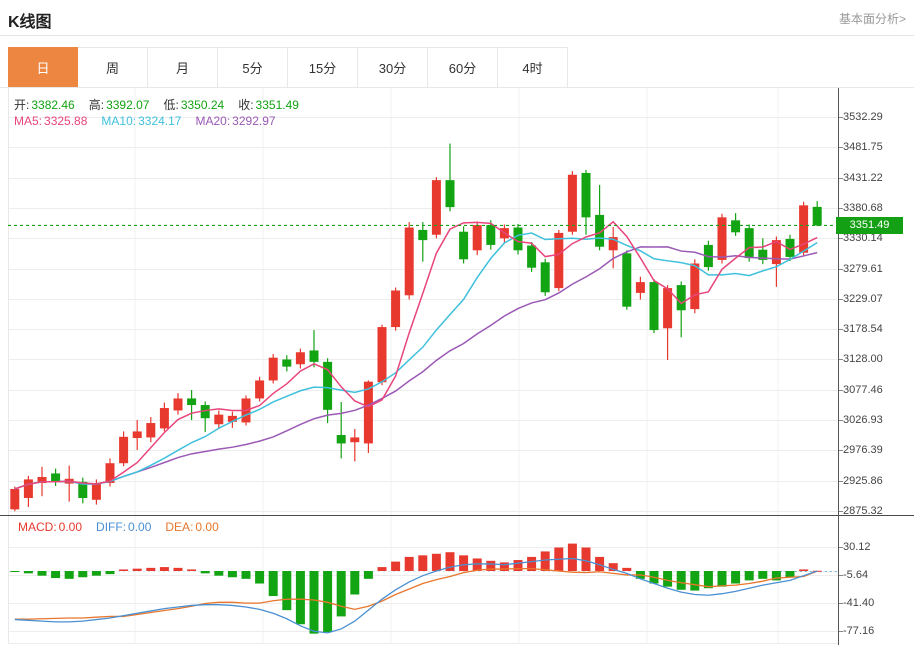 This screenshot has height=645, width=914. What do you see at coordinates (43, 67) in the screenshot?
I see `tab-日: 日` at bounding box center [43, 67].